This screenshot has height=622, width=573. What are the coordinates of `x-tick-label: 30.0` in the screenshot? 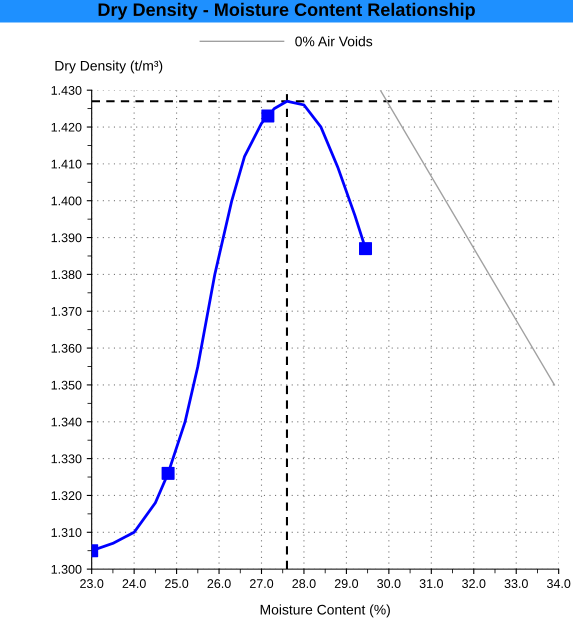 It's located at (389, 583).